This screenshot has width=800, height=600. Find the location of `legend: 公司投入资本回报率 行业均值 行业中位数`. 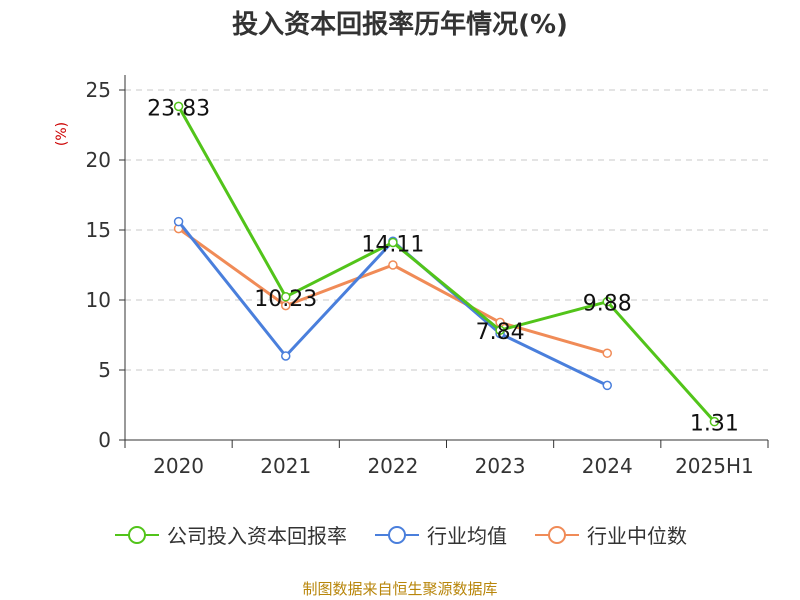

legend: 公司投入资本回报率 行业均值 行业中位数 is located at coordinates (400, 534).